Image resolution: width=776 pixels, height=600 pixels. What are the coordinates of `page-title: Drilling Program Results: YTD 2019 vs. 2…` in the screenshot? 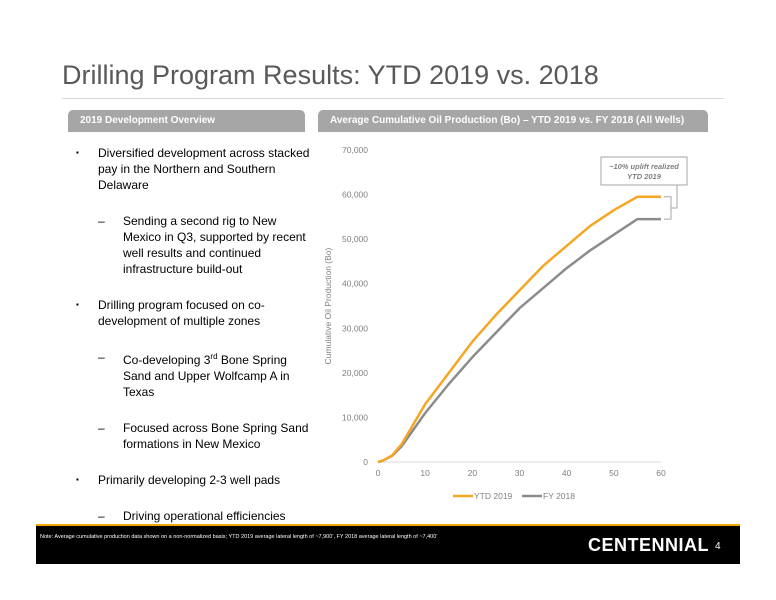 It's located at (330, 75).